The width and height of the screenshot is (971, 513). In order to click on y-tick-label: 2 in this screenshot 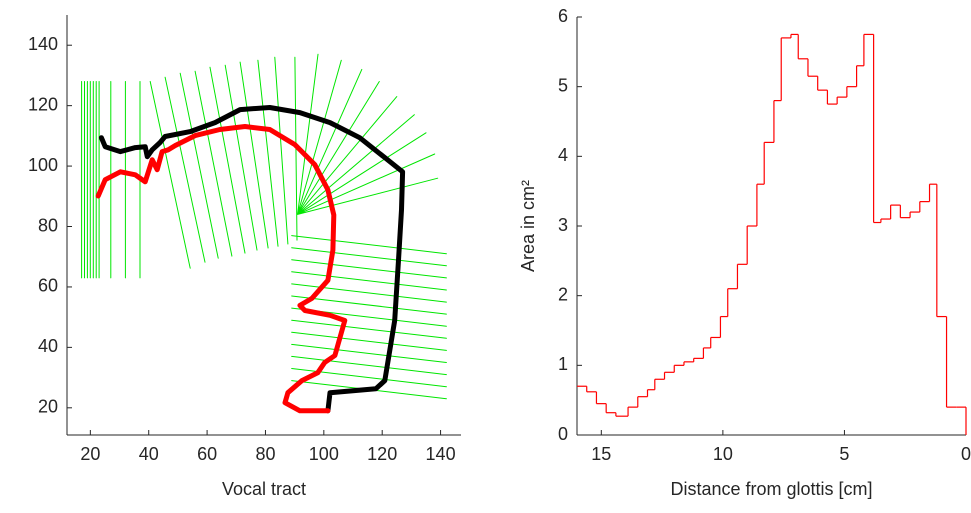, I will do `click(563, 294)`.